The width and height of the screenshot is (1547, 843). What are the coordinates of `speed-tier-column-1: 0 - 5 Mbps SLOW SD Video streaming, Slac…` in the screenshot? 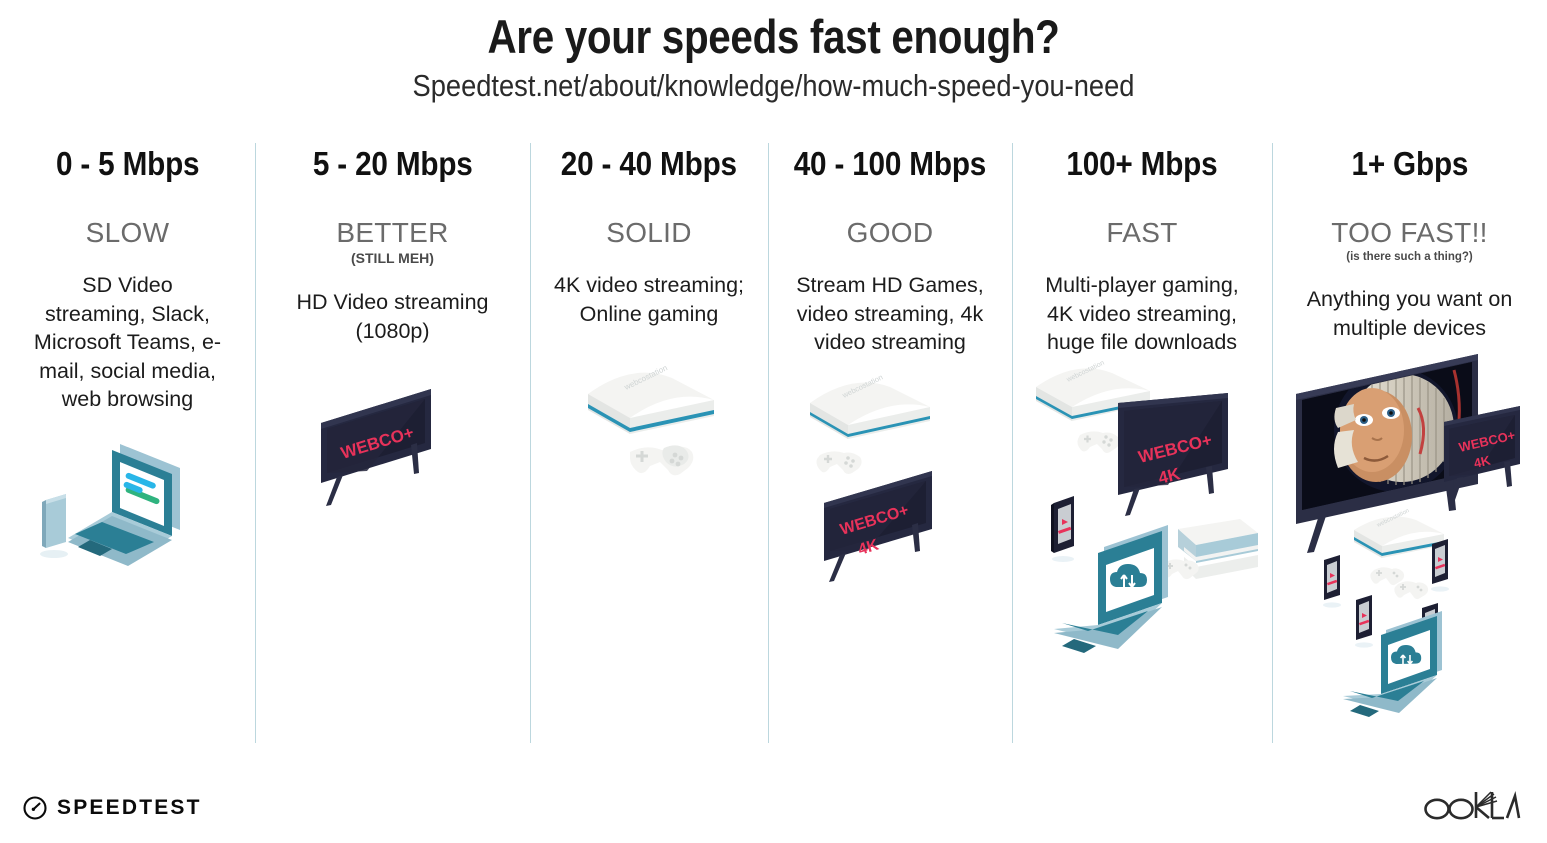 It's located at (127, 437).